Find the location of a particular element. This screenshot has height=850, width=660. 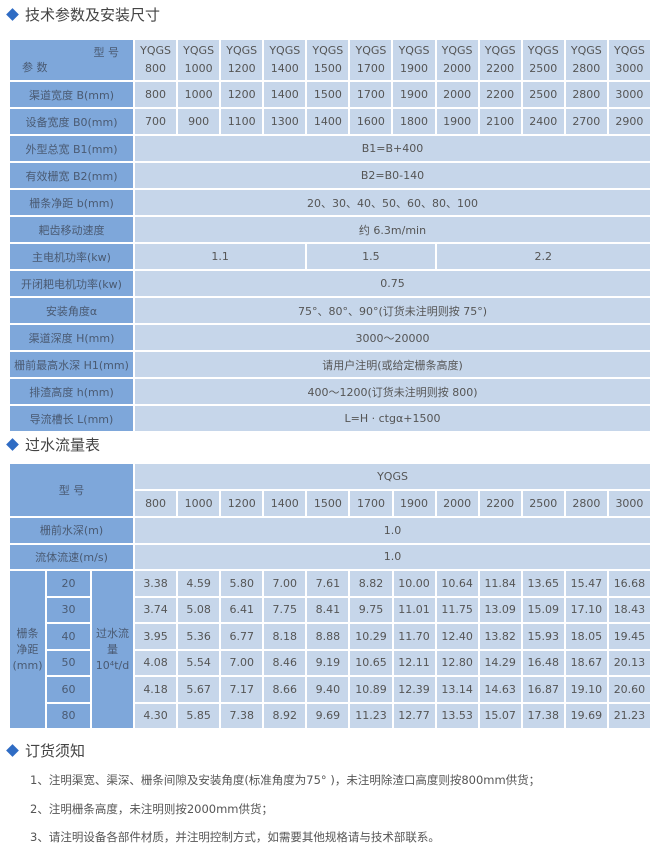

table-cell: 20.60 is located at coordinates (629, 689).